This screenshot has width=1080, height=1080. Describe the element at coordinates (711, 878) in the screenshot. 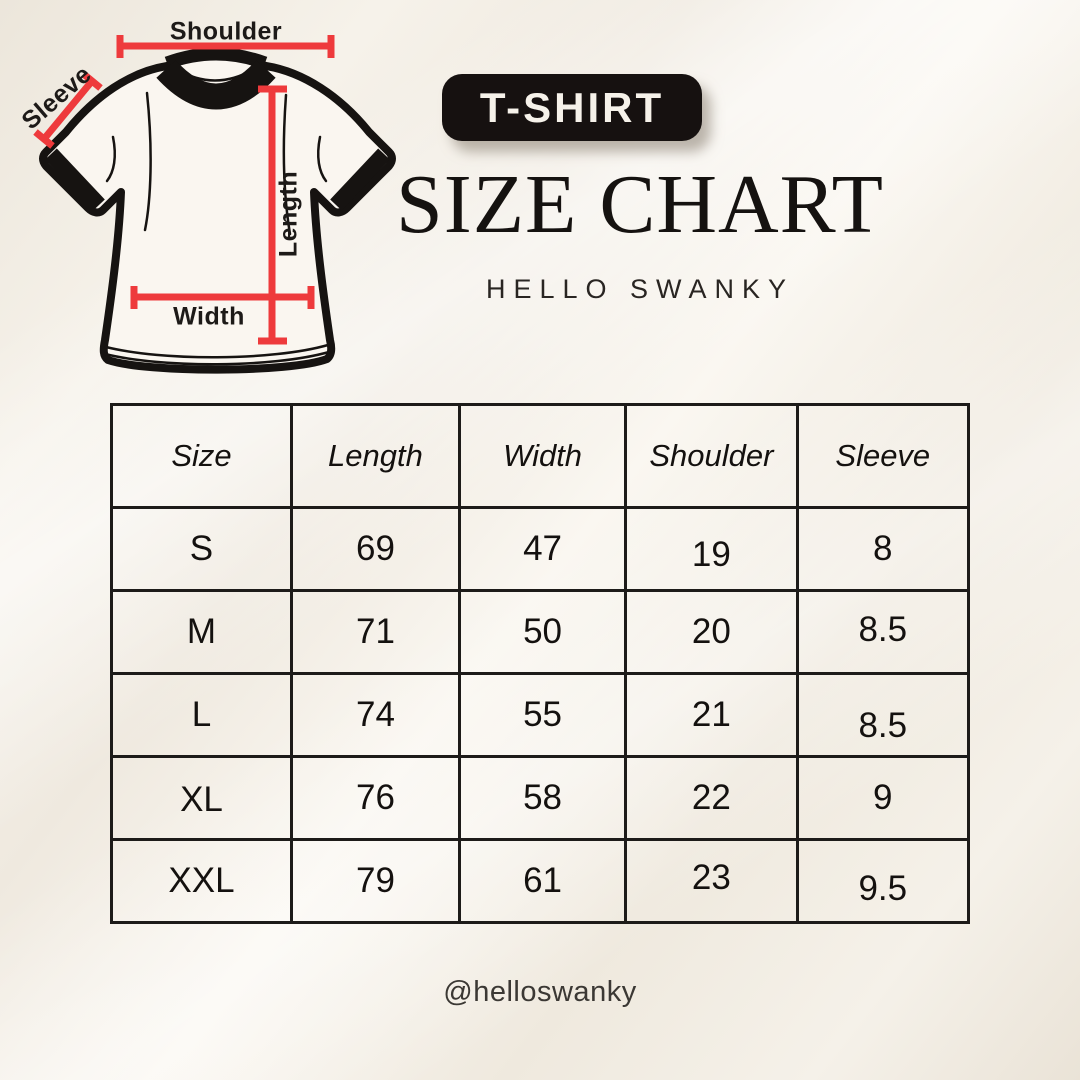

I see `cell-shoulder: 23` at that location.